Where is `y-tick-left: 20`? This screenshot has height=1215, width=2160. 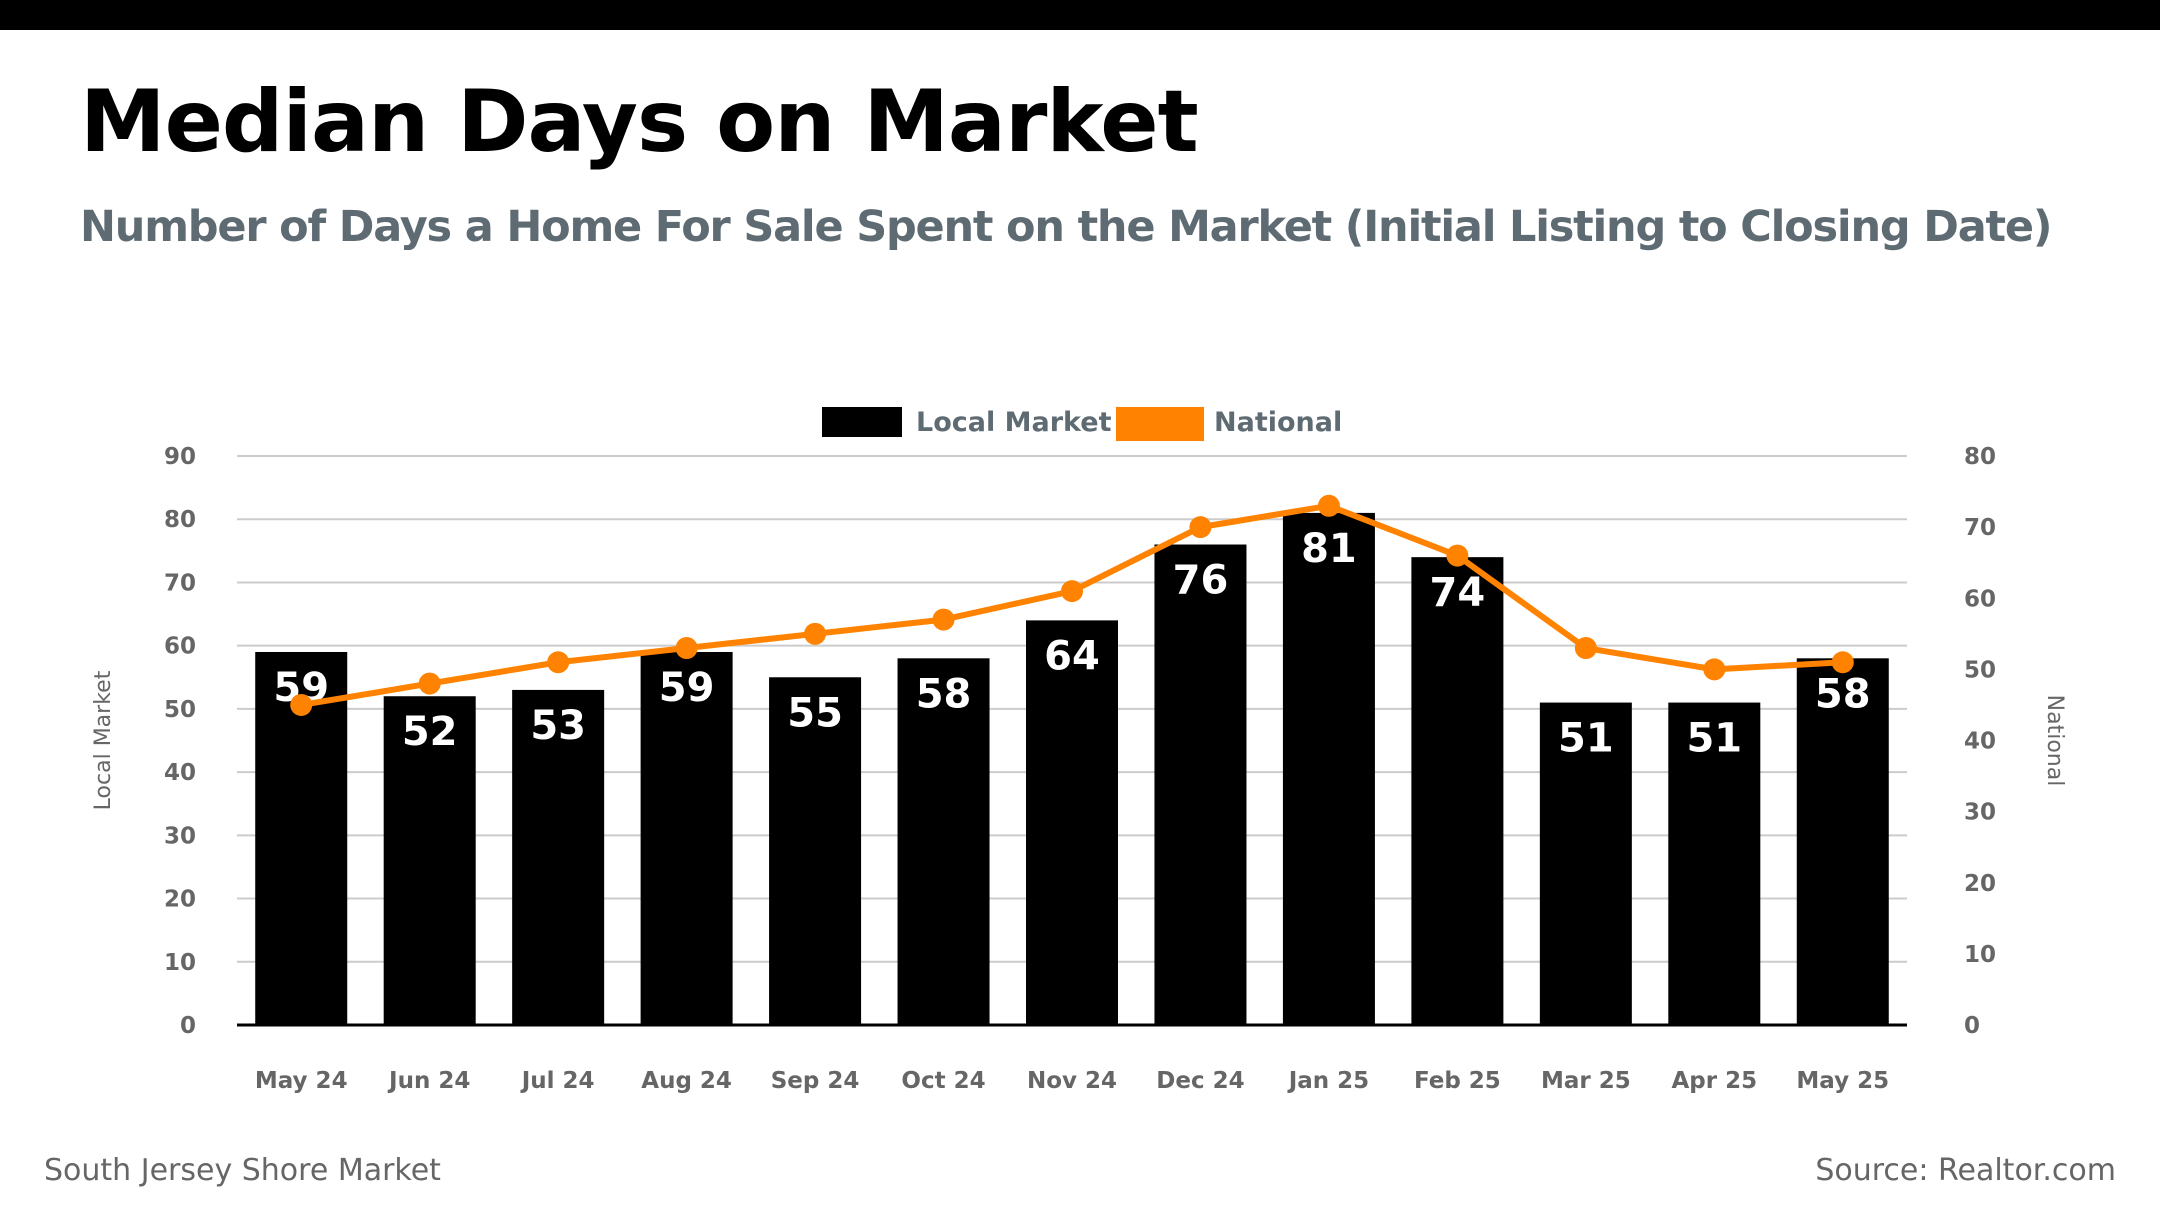 y-tick-left: 20 is located at coordinates (180, 900).